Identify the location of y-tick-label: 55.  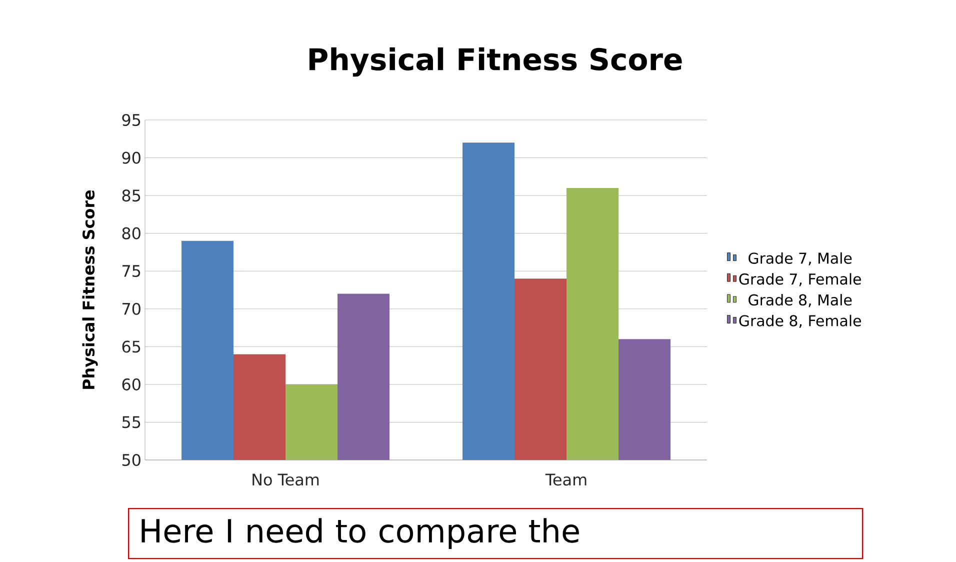
(131, 422).